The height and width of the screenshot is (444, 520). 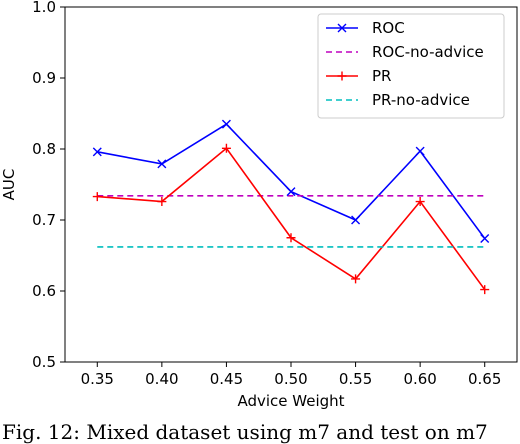 I want to click on y-tick-label: 0.5, so click(x=44, y=362).